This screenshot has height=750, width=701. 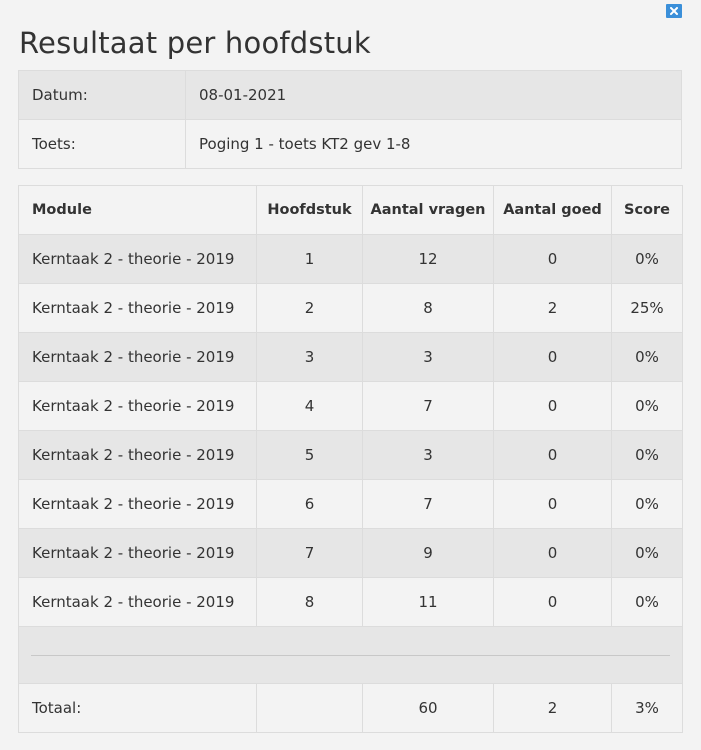 I want to click on table-row: Kerntaak 2 - theorie - 2019 6 7 0 0%, so click(x=350, y=504).